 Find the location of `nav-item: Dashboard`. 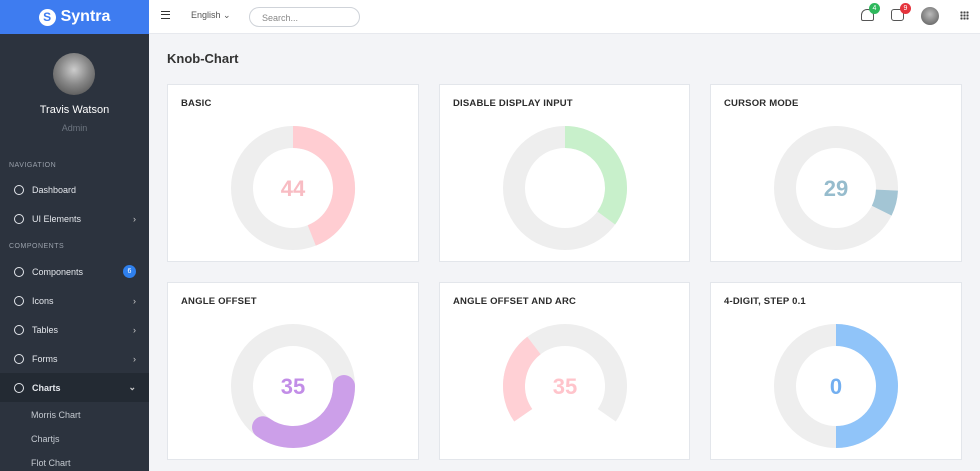

nav-item: Dashboard is located at coordinates (74, 189).